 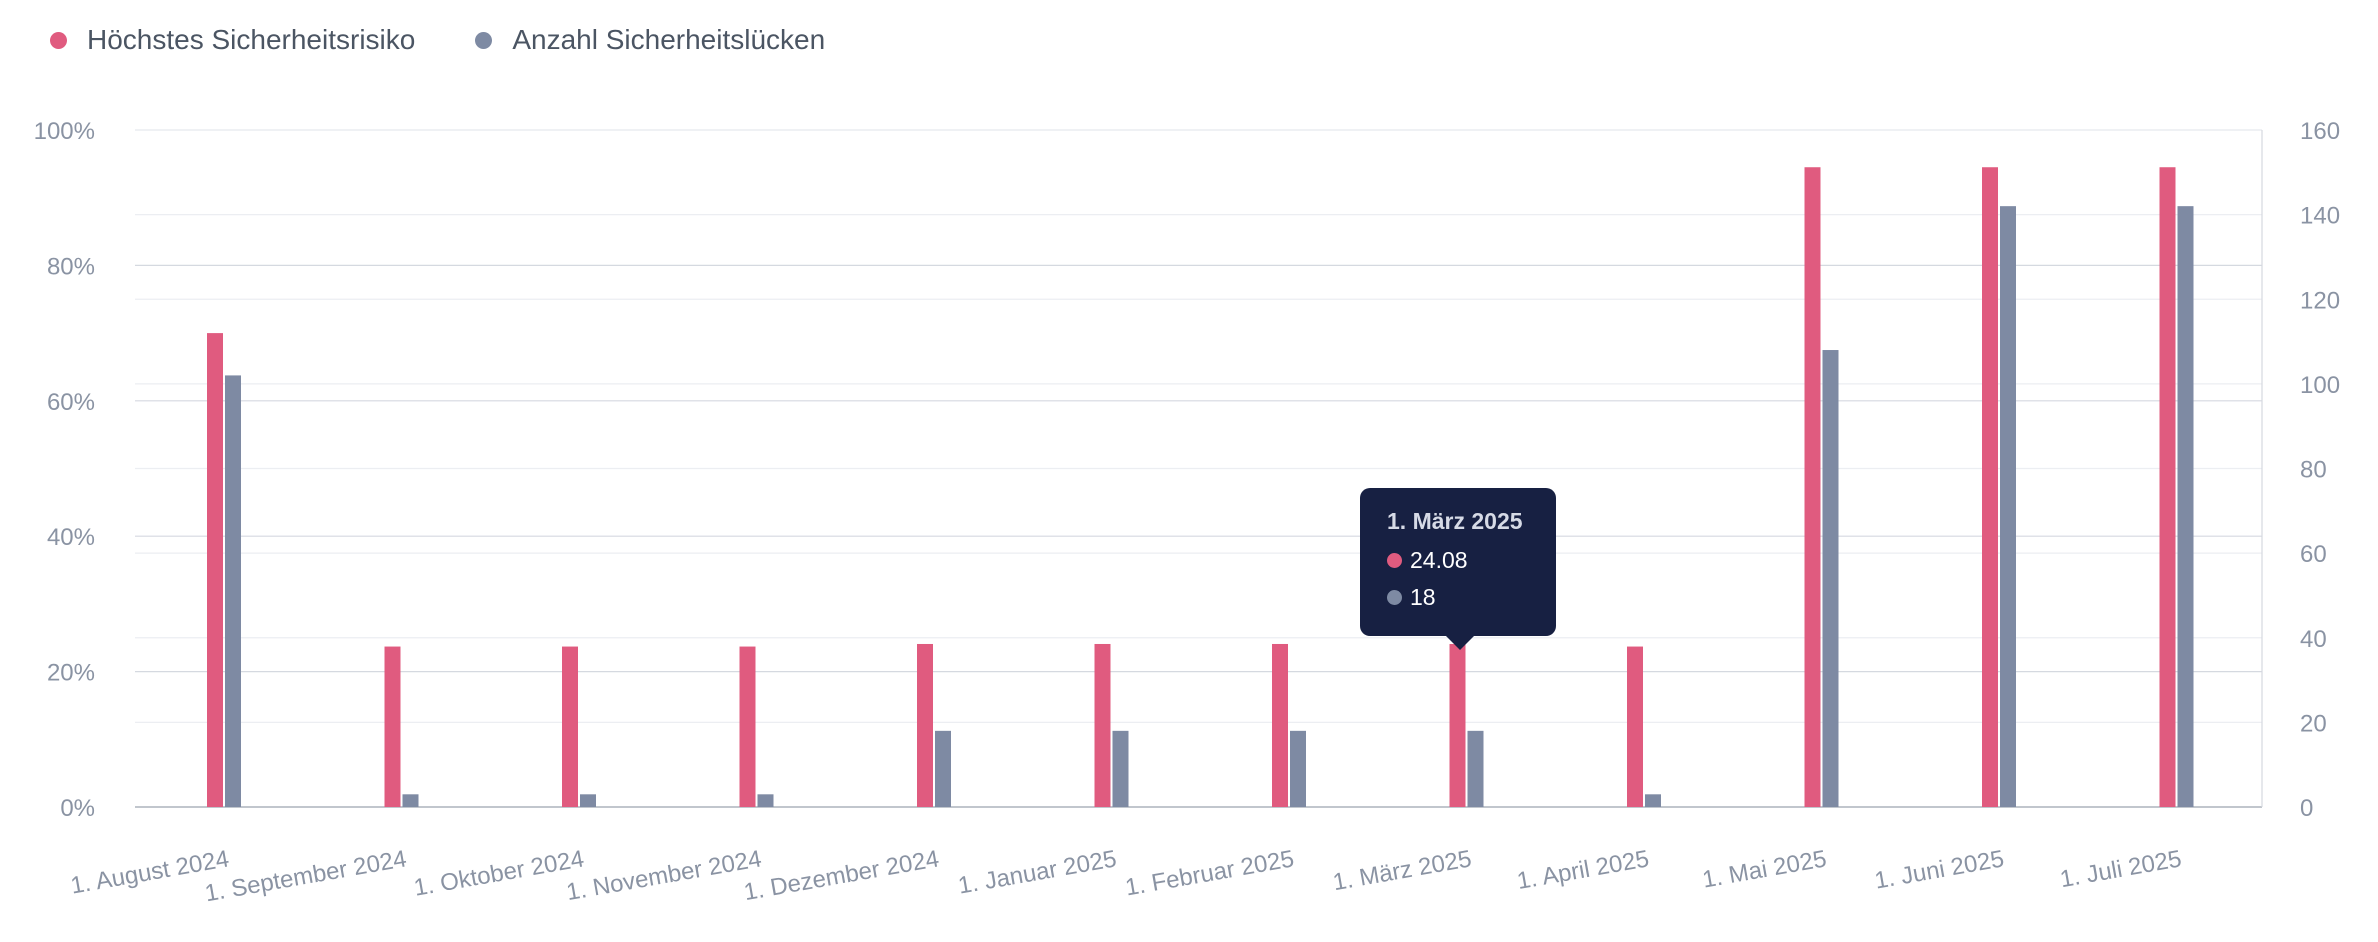 I want to click on y-right-tick-label: 120, so click(x=2320, y=300).